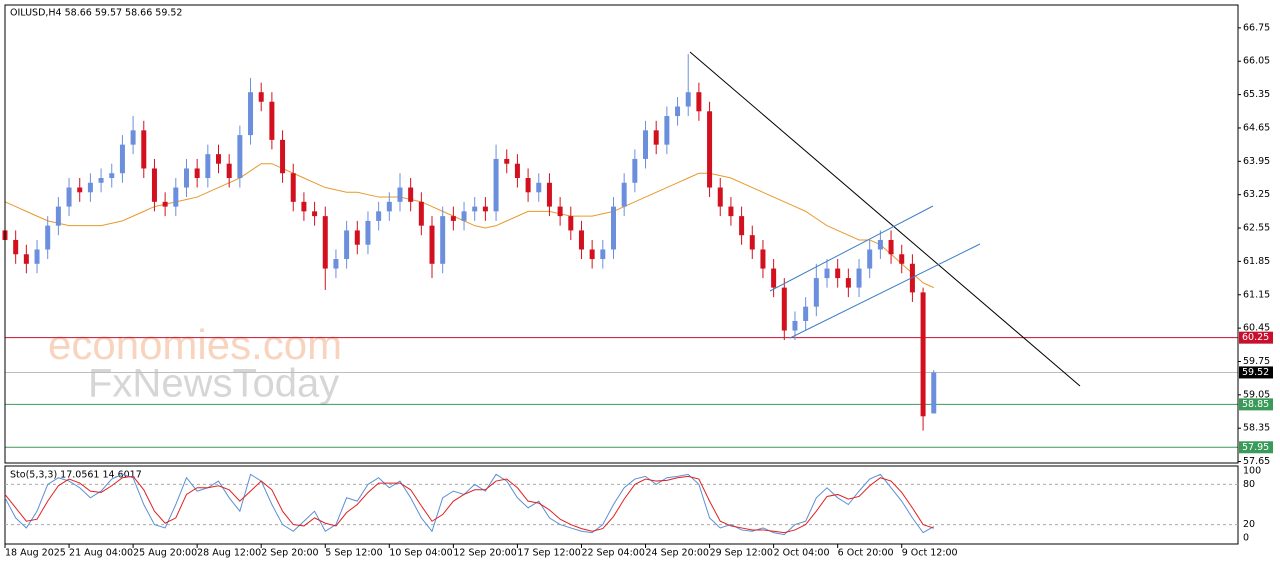 This screenshot has width=1280, height=567. I want to click on y-tick-label: 66.75, so click(1256, 27).